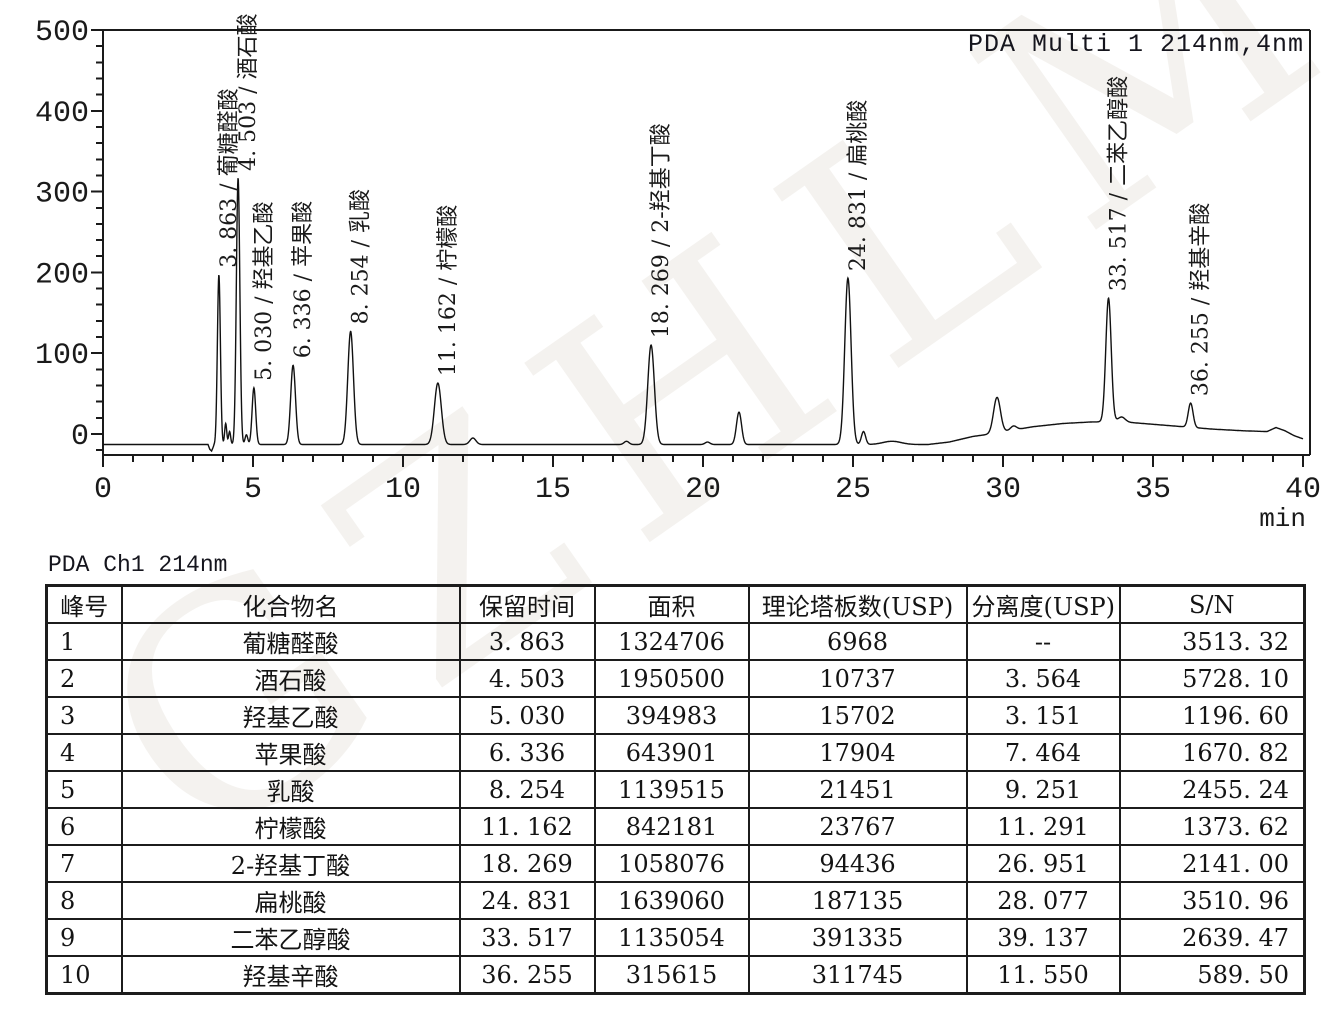 The height and width of the screenshot is (1009, 1342). I want to click on cell-r5-c2: 8. 254, so click(527, 789).